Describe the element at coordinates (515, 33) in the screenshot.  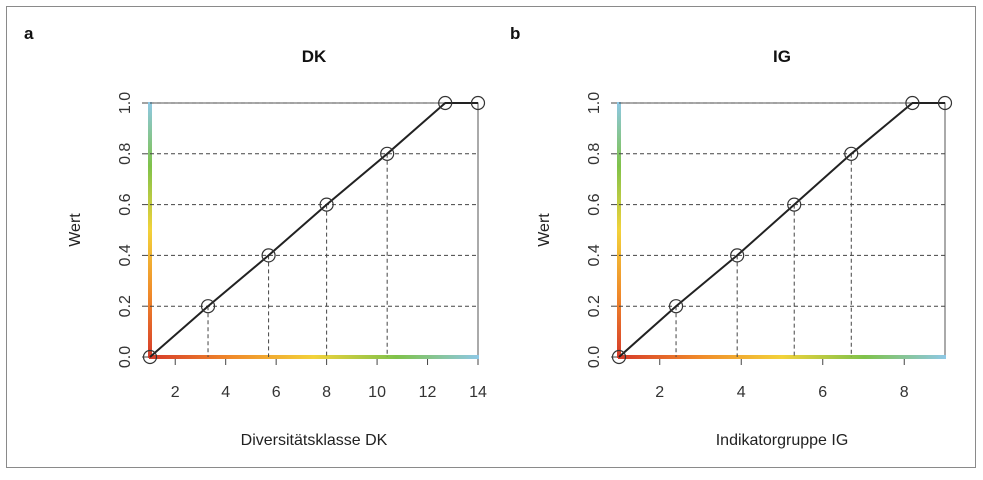
I see `panel-letter: b` at that location.